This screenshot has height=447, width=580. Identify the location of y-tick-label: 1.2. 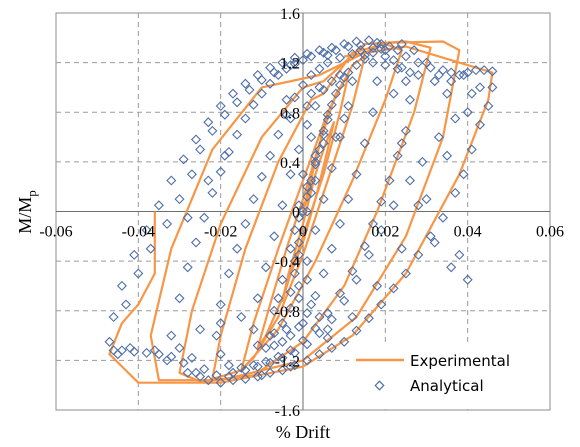
(290, 64).